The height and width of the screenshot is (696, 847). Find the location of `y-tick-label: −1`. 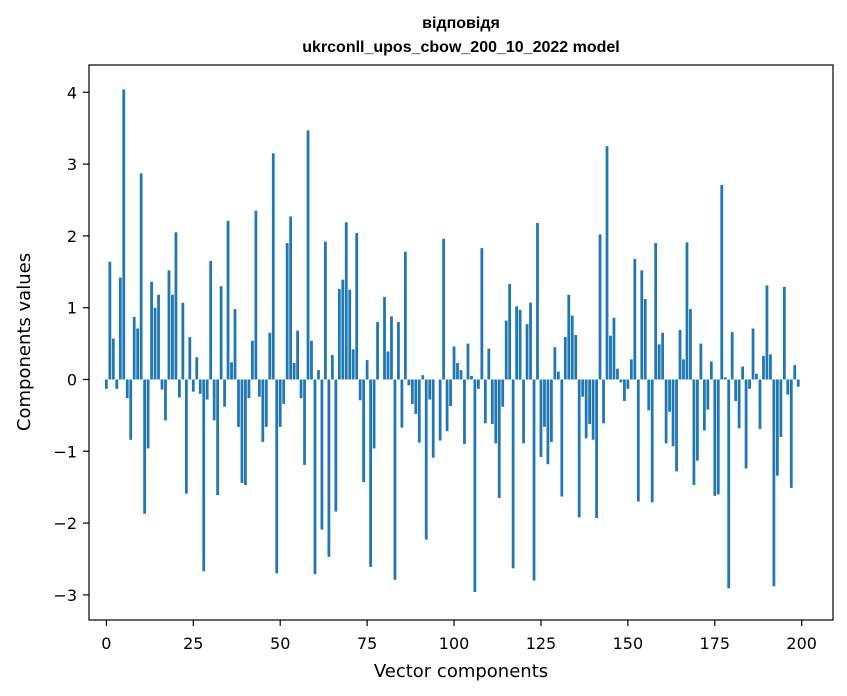

y-tick-label: −1 is located at coordinates (65, 451).